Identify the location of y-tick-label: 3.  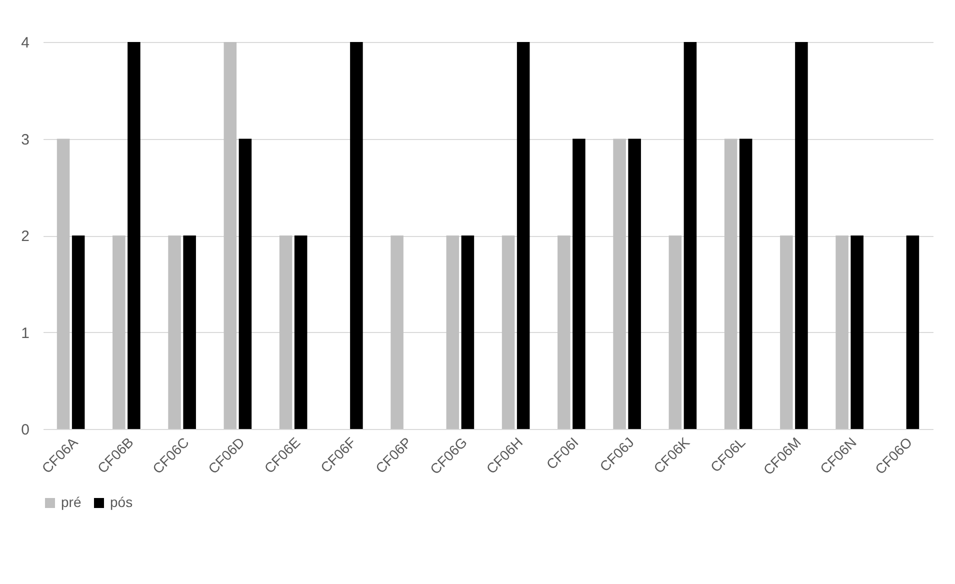
(25, 139).